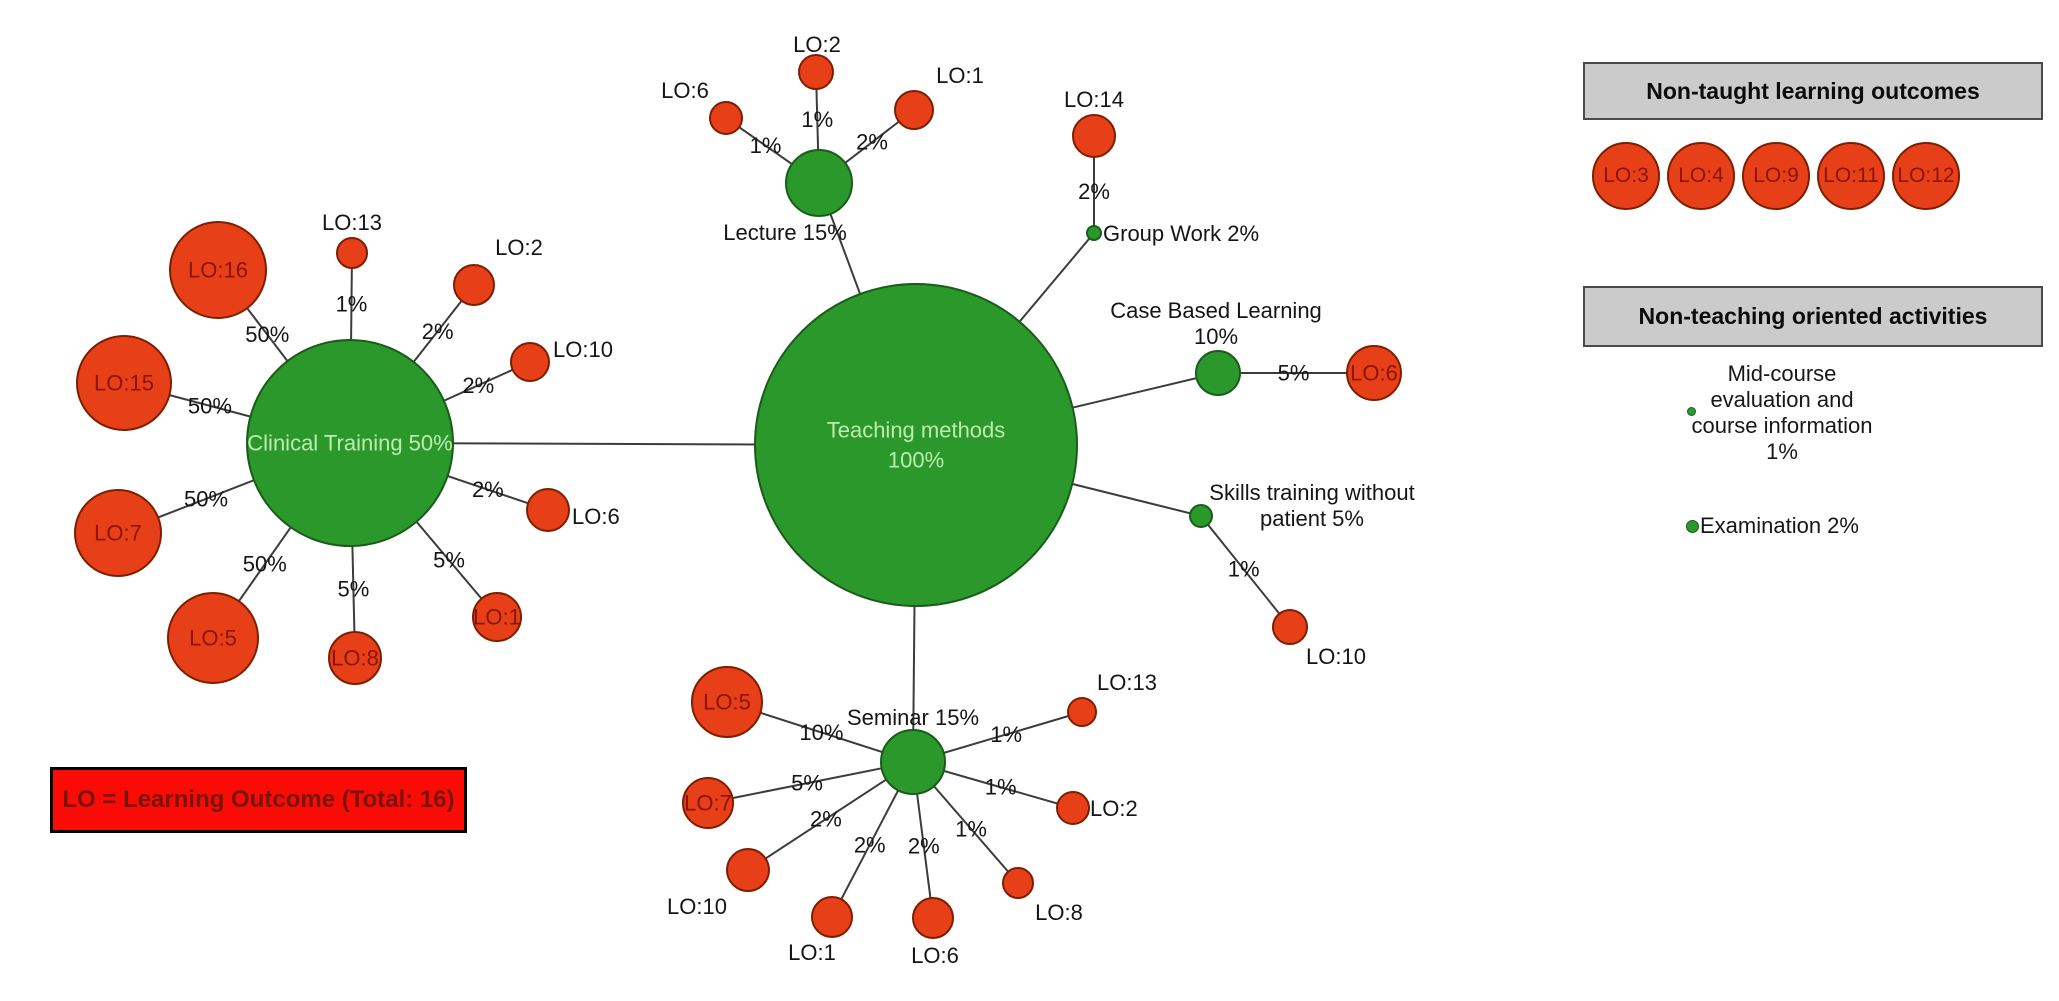 The image size is (2059, 1001). I want to click on method-node-teaching, so click(916, 445).